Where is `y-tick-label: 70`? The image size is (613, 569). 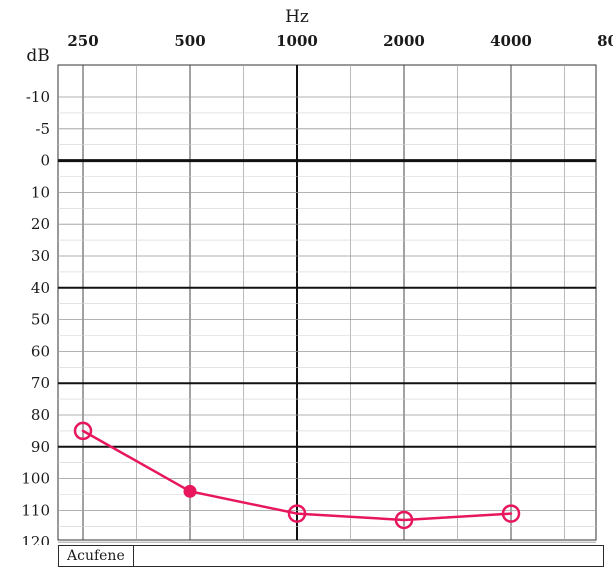 y-tick-label: 70 is located at coordinates (40, 383).